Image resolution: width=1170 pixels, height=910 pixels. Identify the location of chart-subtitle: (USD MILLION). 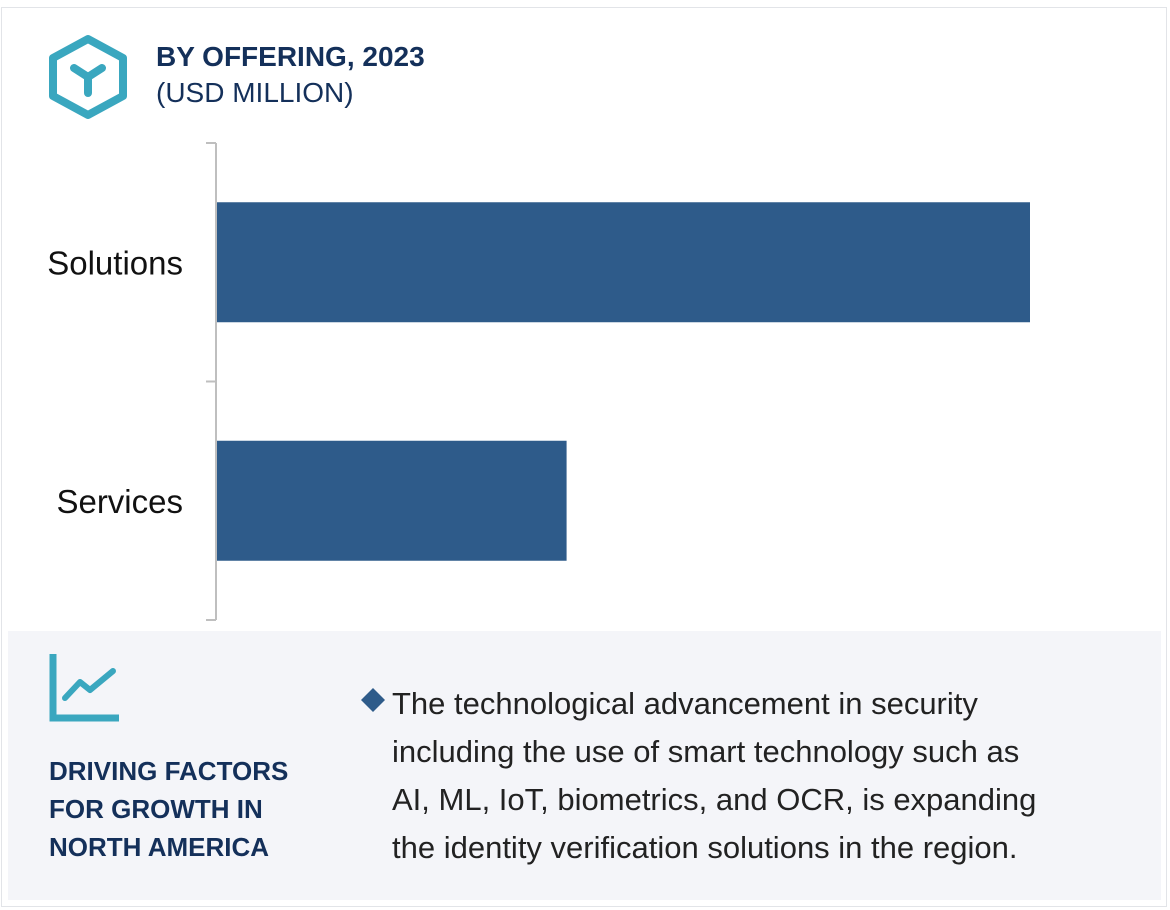
(255, 92).